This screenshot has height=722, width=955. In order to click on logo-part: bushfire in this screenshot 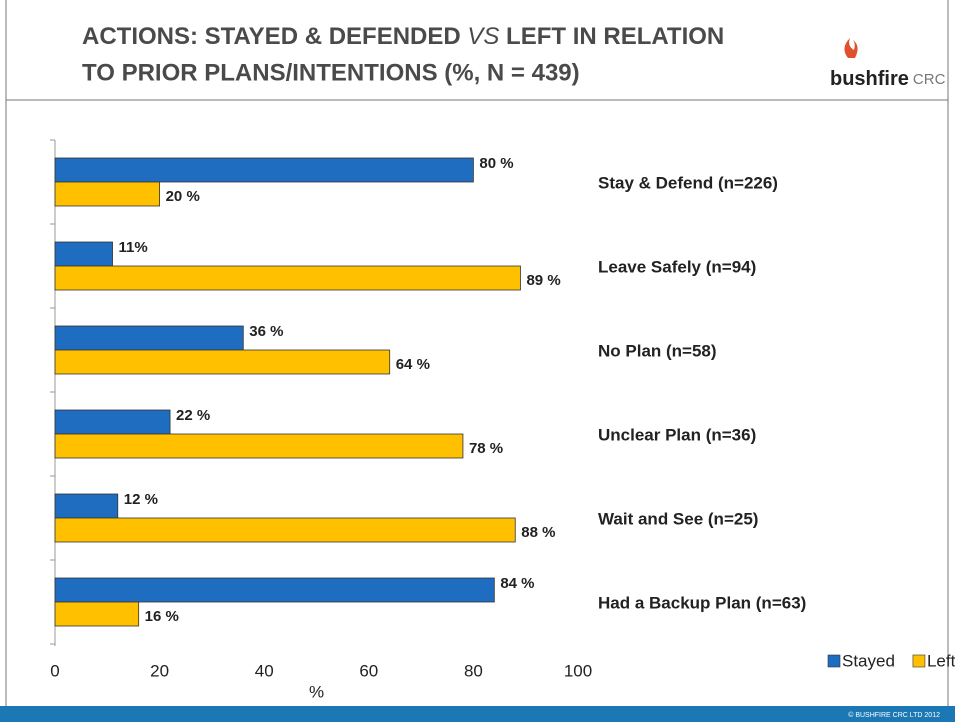, I will do `click(869, 79)`.